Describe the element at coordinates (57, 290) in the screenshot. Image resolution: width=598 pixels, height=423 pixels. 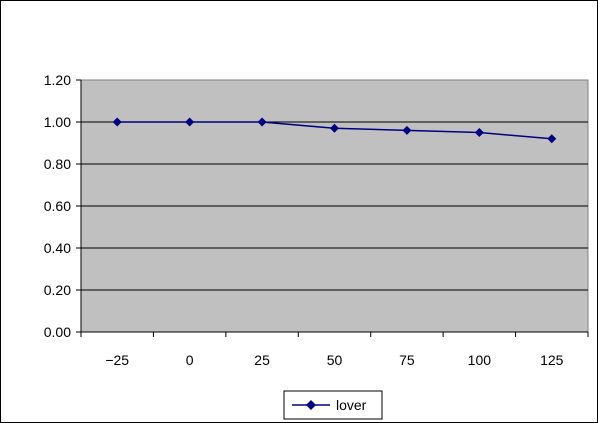
I see `y-axis-tick-label: 0.20` at that location.